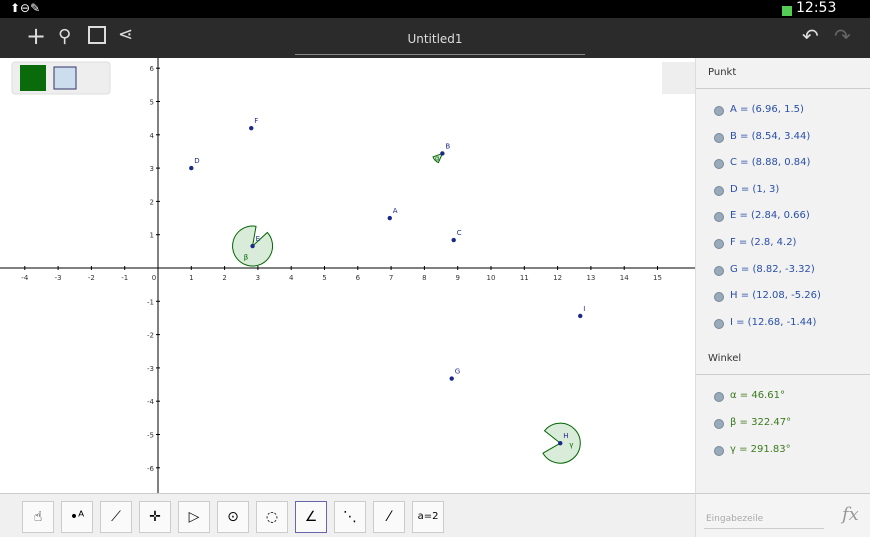  I want to click on tool-button: ◌, so click(272, 517).